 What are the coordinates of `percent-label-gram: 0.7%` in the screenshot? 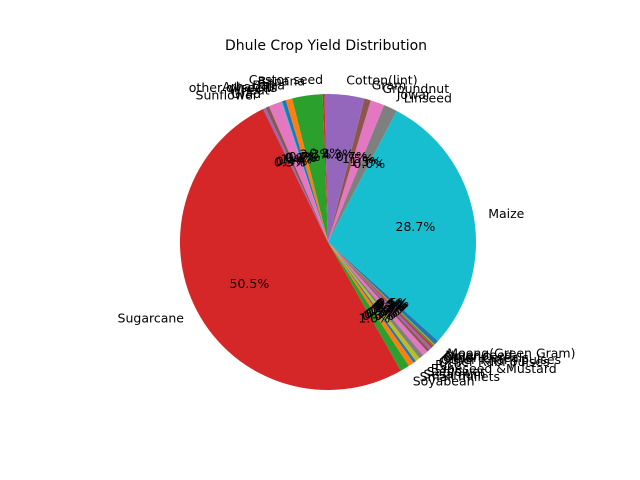 It's located at (352, 156).